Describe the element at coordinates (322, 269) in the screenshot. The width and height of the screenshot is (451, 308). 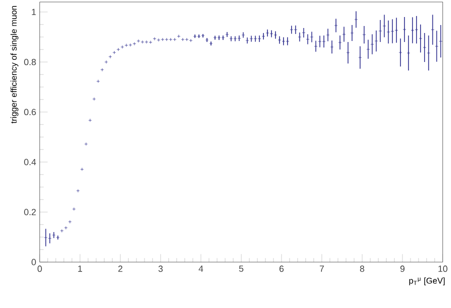
I see `x-tick-label: 7` at that location.